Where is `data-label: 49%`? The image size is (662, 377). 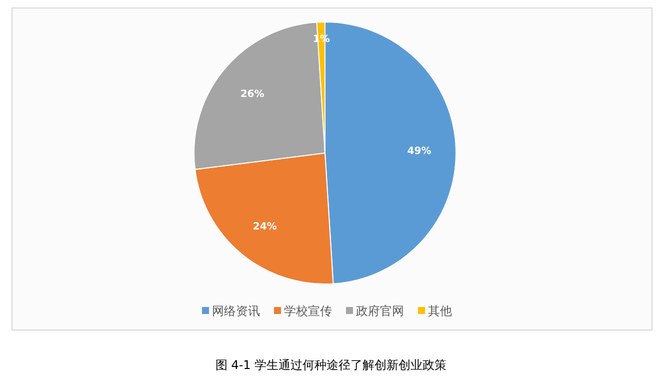 data-label: 49% is located at coordinates (419, 152).